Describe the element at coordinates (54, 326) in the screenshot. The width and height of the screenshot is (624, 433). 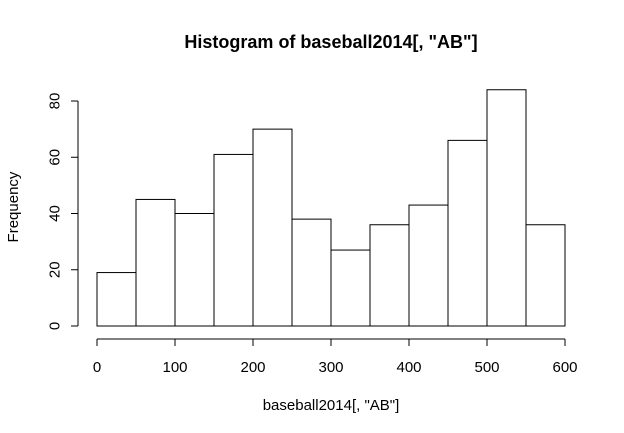
I see `y-tick-label: 0` at that location.